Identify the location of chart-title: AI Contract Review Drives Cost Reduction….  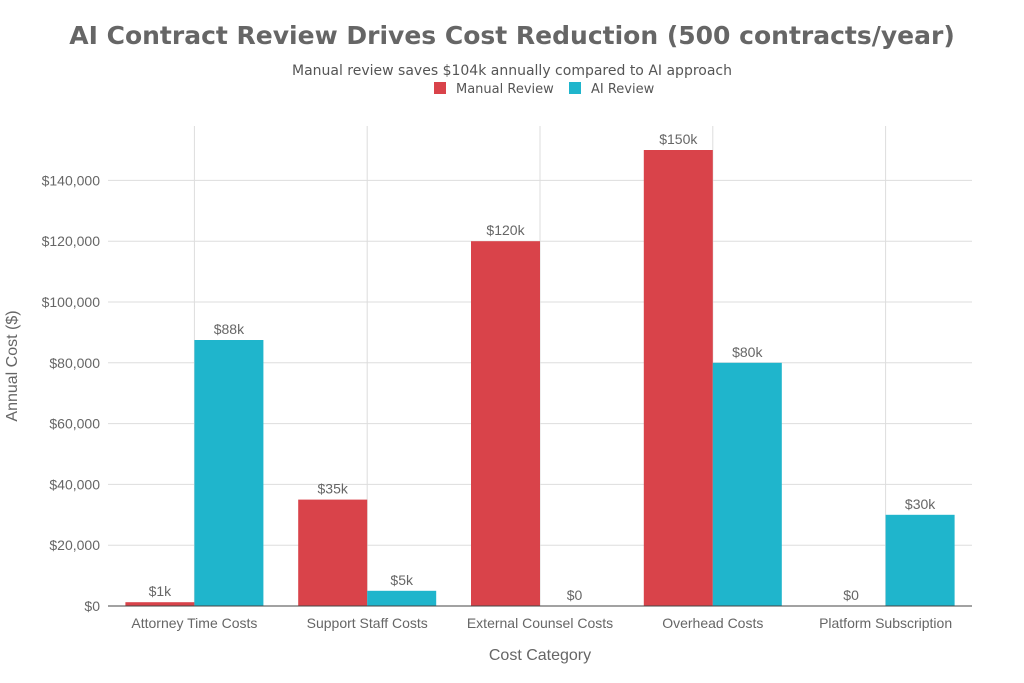
(512, 35).